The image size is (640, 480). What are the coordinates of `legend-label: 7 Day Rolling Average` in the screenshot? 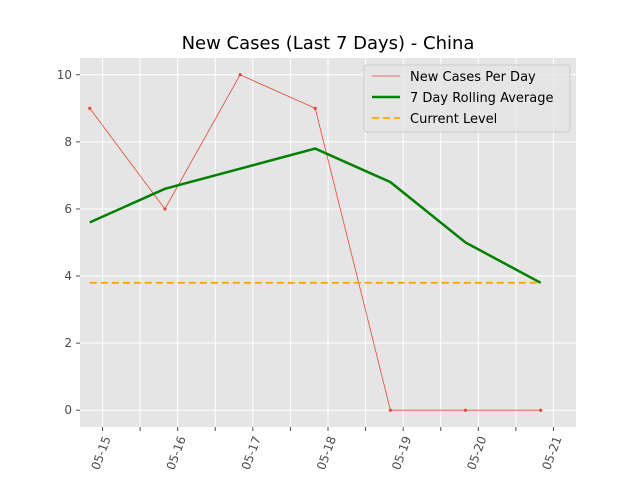 It's located at (481, 98).